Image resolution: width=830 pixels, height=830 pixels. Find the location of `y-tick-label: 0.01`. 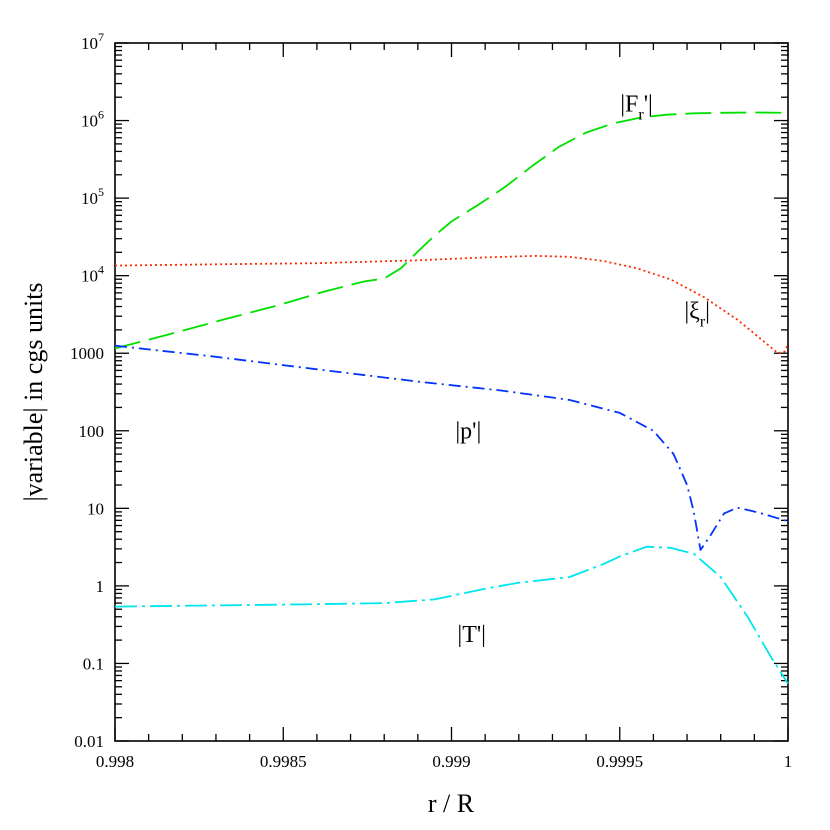

y-tick-label: 0.01 is located at coordinates (89, 741).